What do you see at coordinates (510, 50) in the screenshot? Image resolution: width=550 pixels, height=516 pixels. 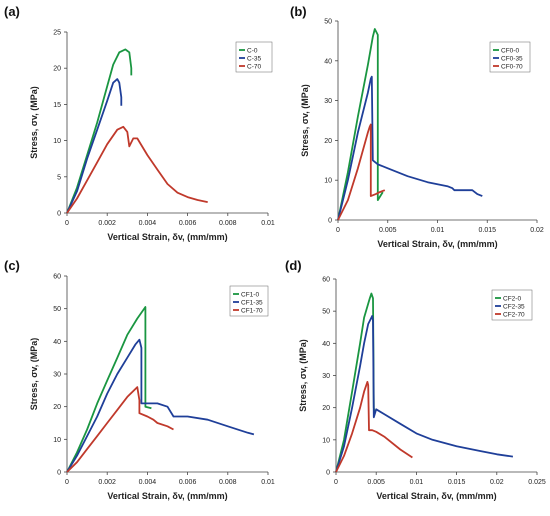 I see `legend-label: CF0-0` at bounding box center [510, 50].